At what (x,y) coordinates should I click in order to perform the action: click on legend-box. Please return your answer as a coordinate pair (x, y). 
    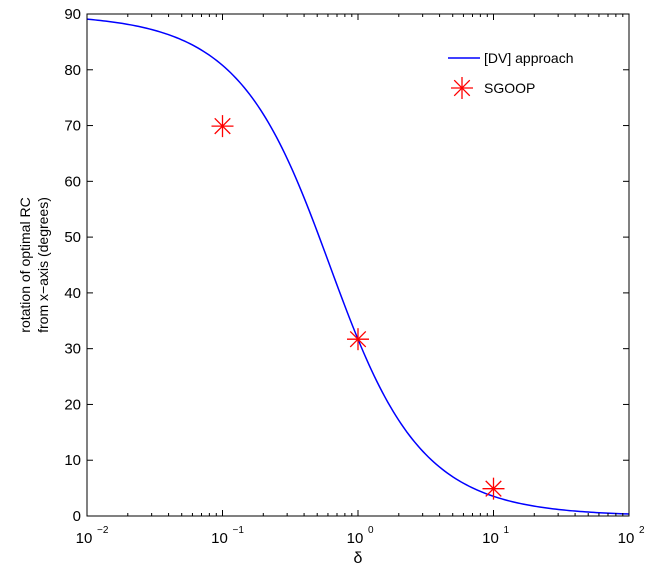
    Looking at the image, I should click on (525, 72).